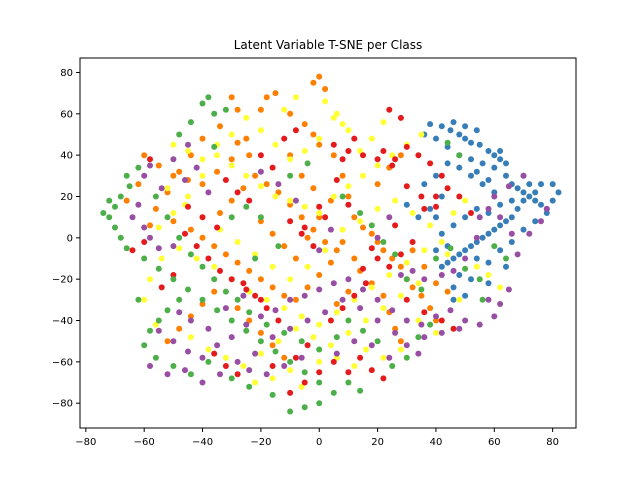 This screenshot has height=480, width=640. Describe the element at coordinates (70, 238) in the screenshot. I see `y-tick-label: 0` at that location.